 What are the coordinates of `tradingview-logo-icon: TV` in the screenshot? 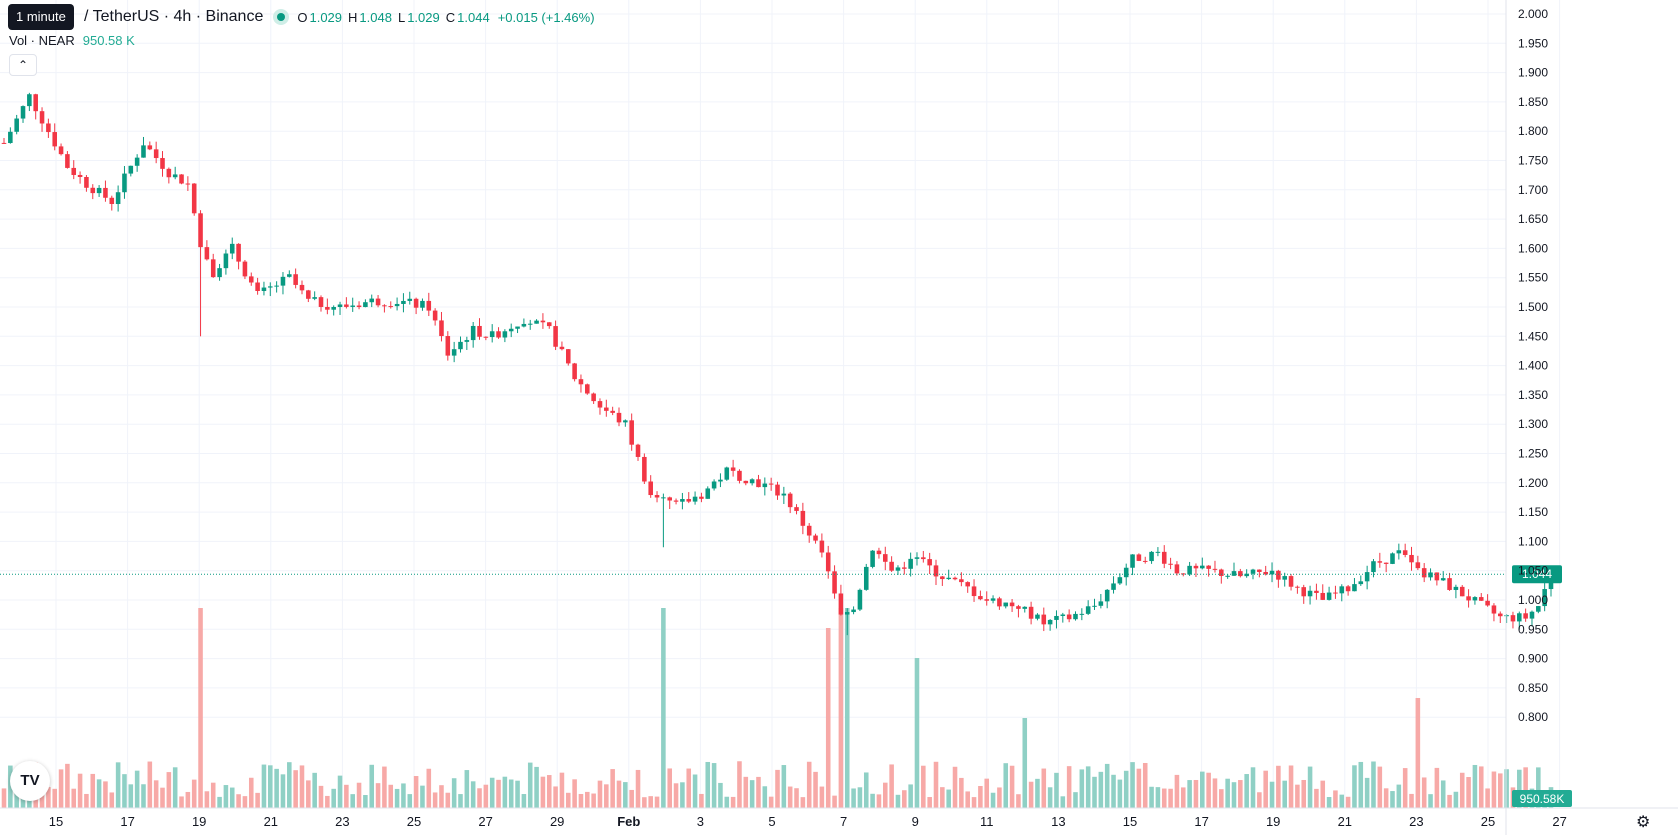 It's located at (30, 781).